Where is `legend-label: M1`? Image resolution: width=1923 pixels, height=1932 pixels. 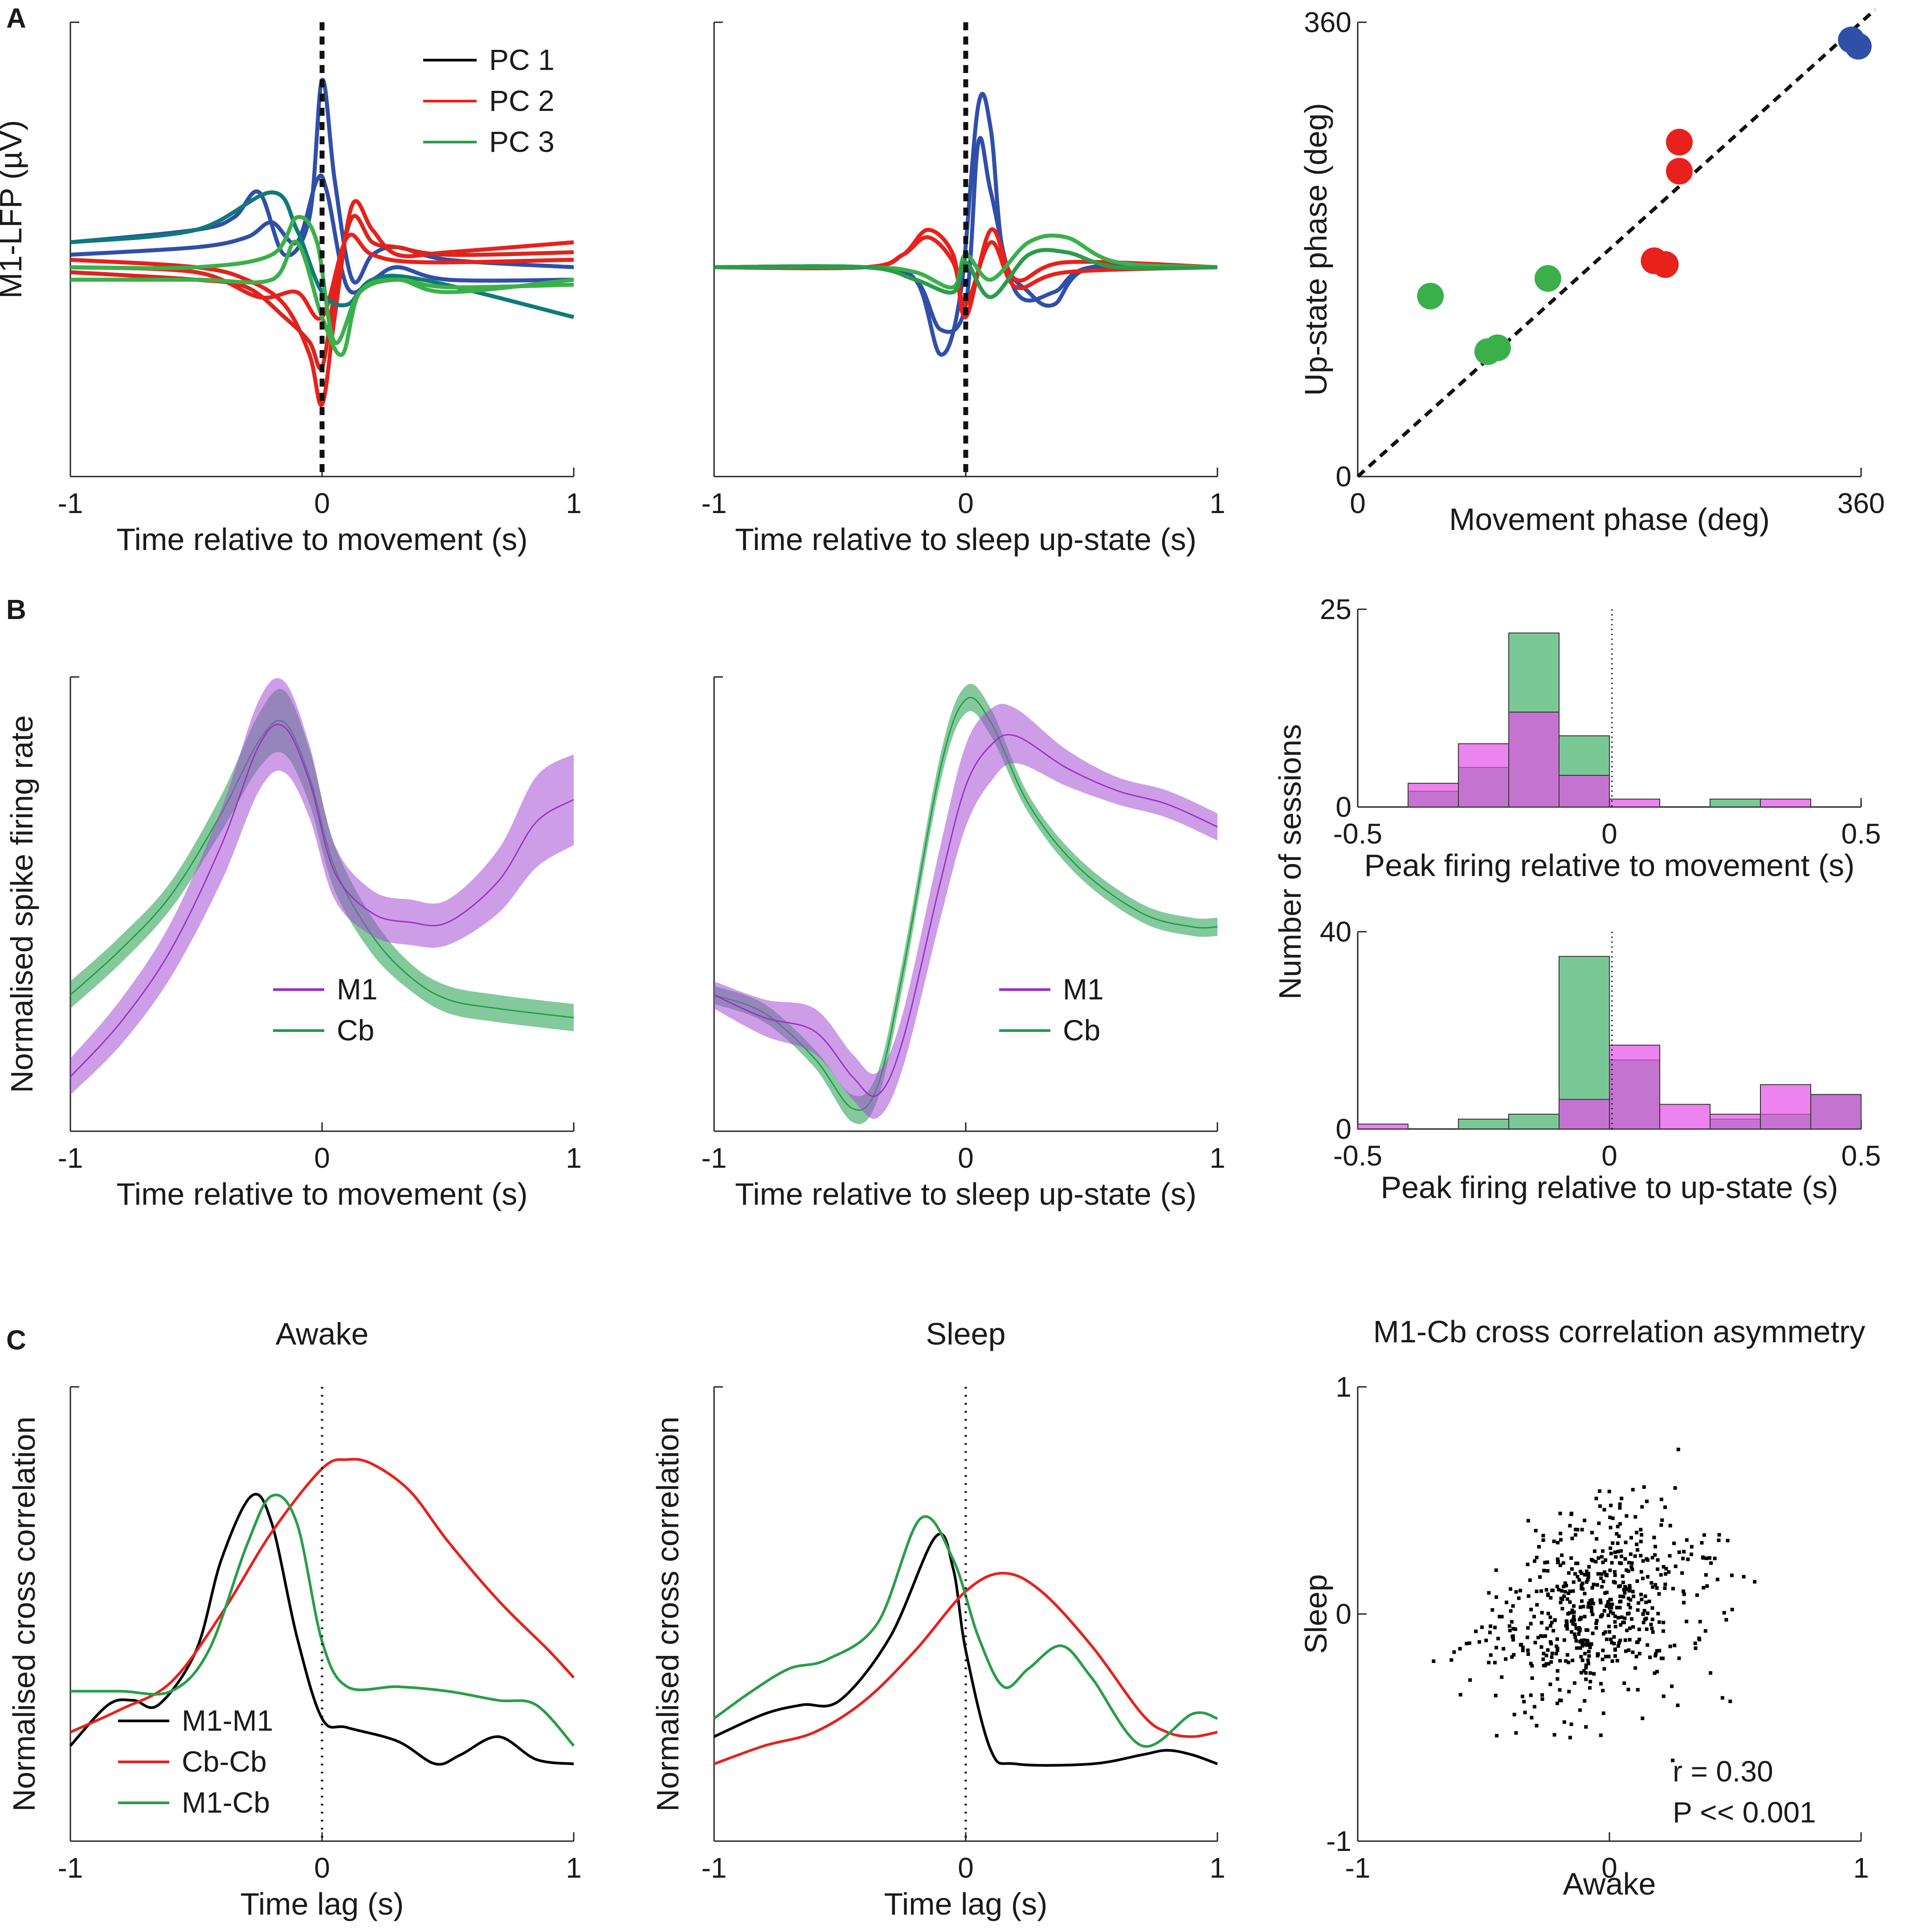 legend-label: M1 is located at coordinates (1083, 990).